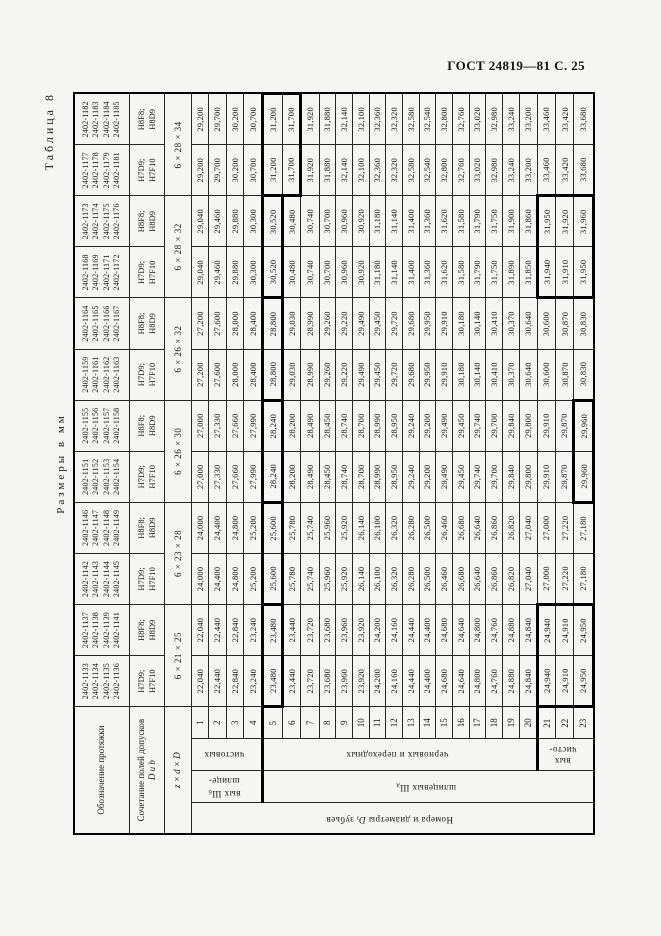  What do you see at coordinates (546, 579) in the screenshot?
I see `tooth-diameter-cell: 27,000` at bounding box center [546, 579].